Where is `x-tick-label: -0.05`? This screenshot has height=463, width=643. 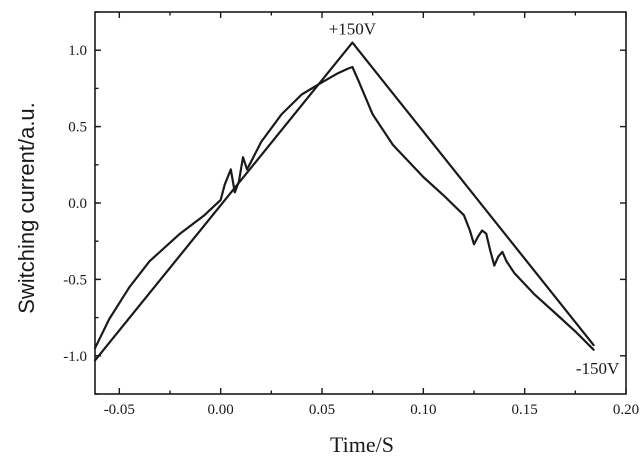
x-tick-label: -0.05 is located at coordinates (119, 410).